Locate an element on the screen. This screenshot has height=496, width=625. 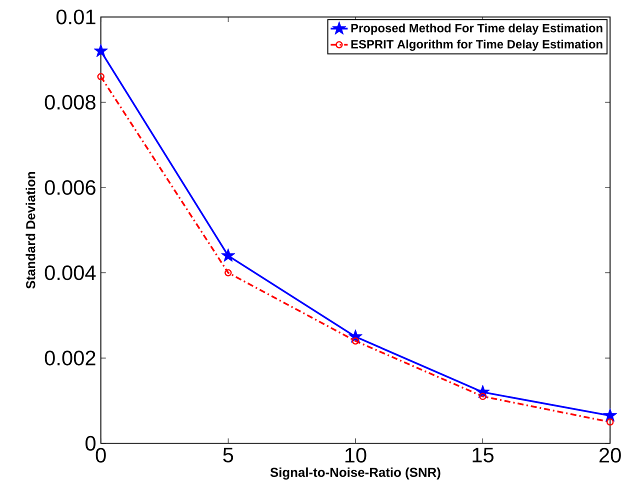
legend-label: ESPRIT Algorithm for Time Delay Estimation is located at coordinates (476, 45).